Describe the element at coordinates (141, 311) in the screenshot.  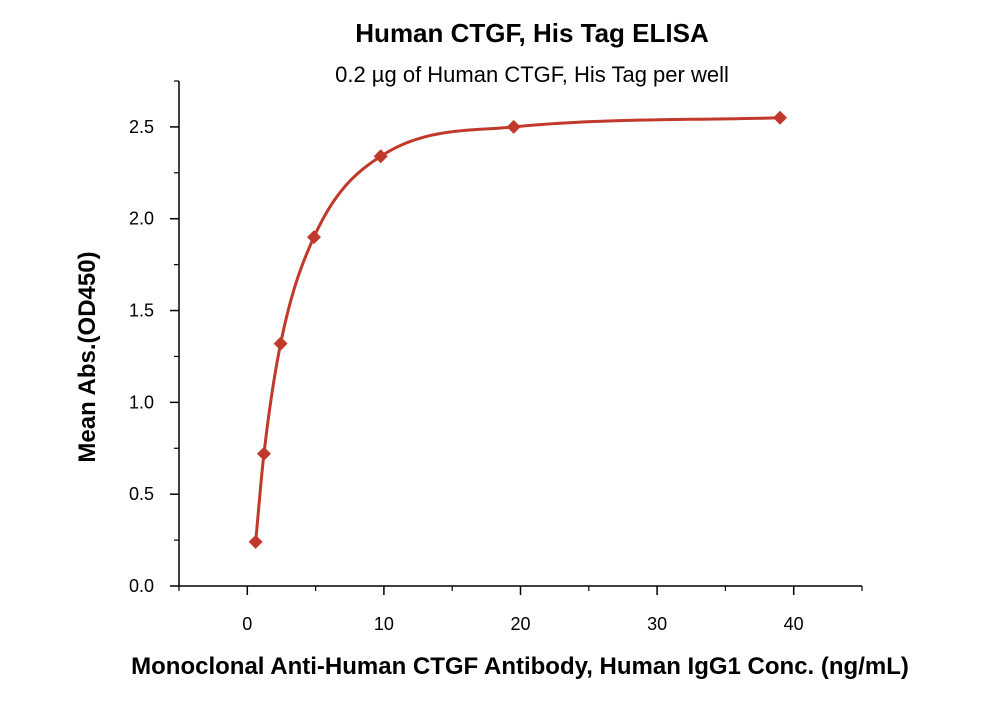
I see `y-tick-label: 1.5` at that location.